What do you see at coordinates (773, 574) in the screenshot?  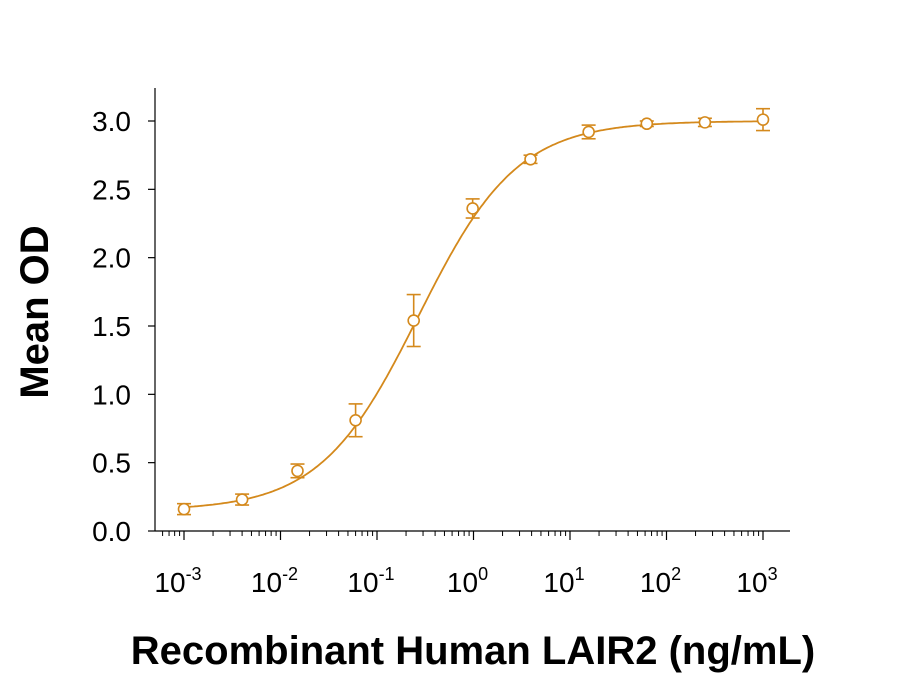 I see `x-tick-exponent: 3` at bounding box center [773, 574].